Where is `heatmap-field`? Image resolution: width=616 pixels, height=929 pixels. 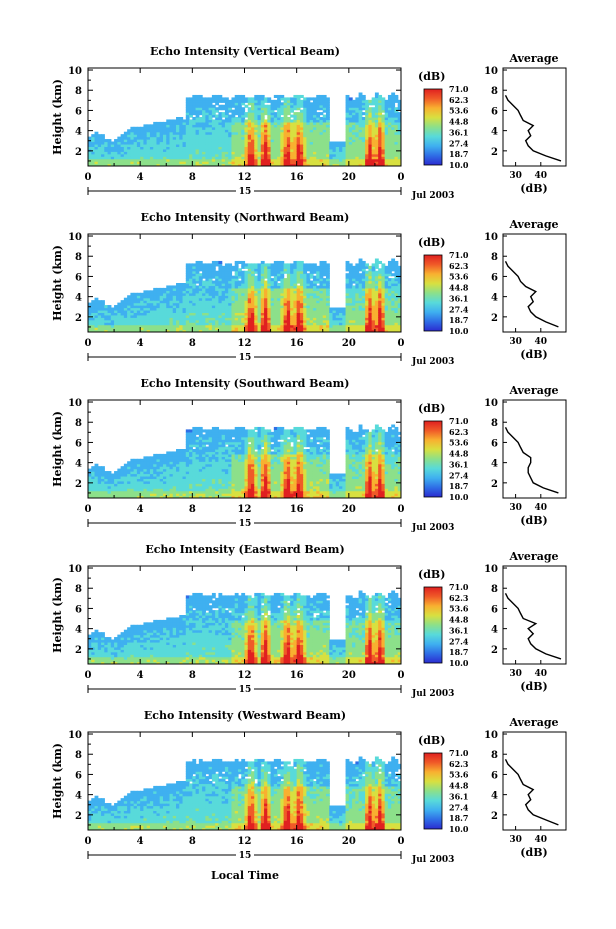
heatmap-field is located at coordinates (244, 129).